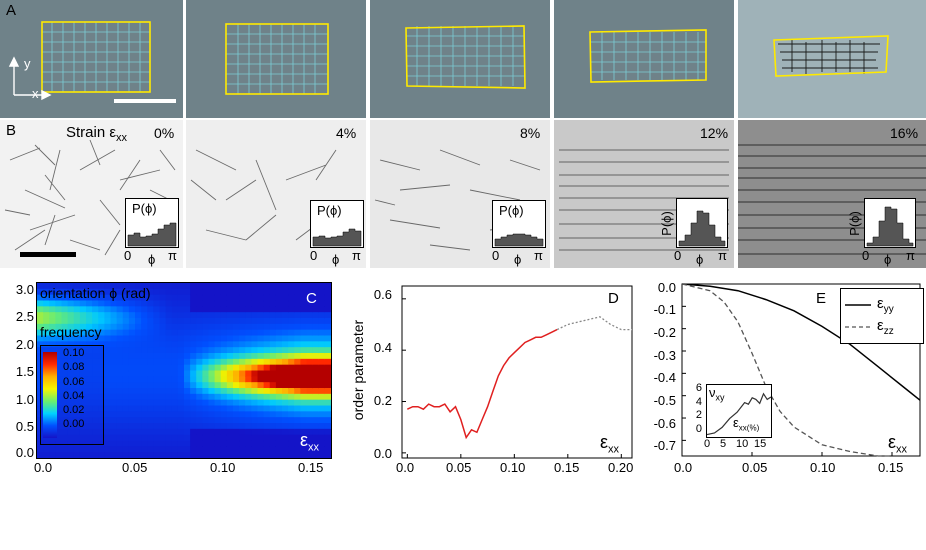  I want to click on fiber-image-4: 4% P(ϕ) 0 ϕ π, so click(276, 194).